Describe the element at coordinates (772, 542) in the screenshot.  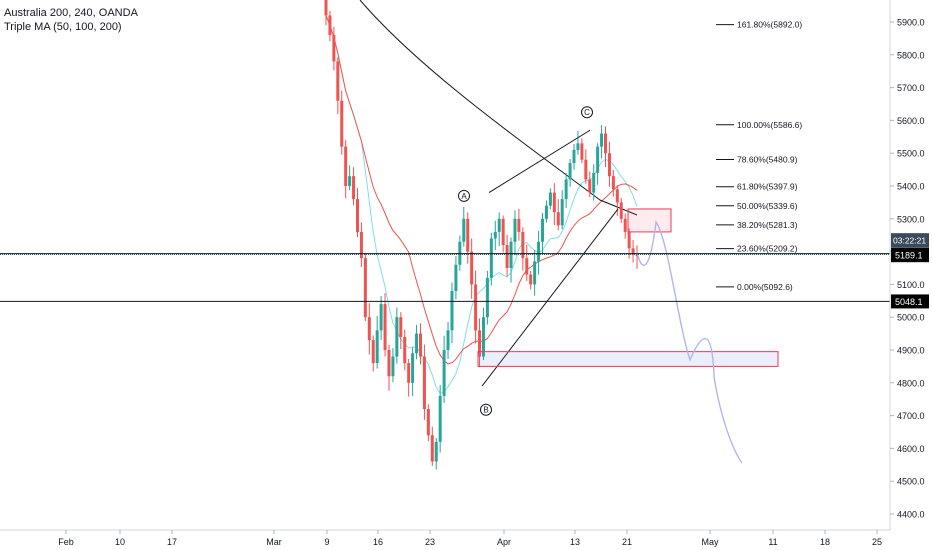
I see `time-tick-label: 11` at that location.